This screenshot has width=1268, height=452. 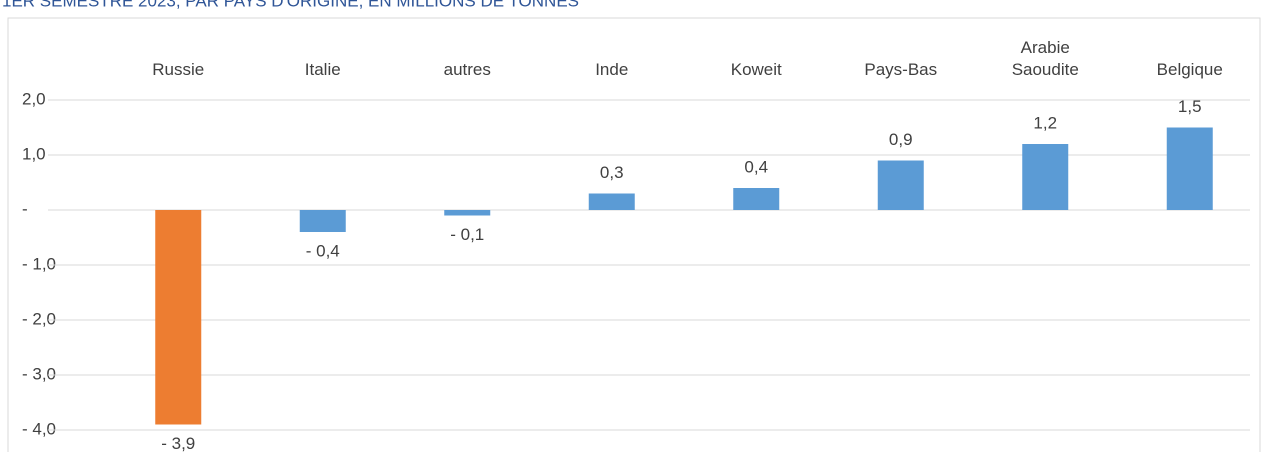 What do you see at coordinates (34, 153) in the screenshot?
I see `y-tick-label: 1,0` at bounding box center [34, 153].